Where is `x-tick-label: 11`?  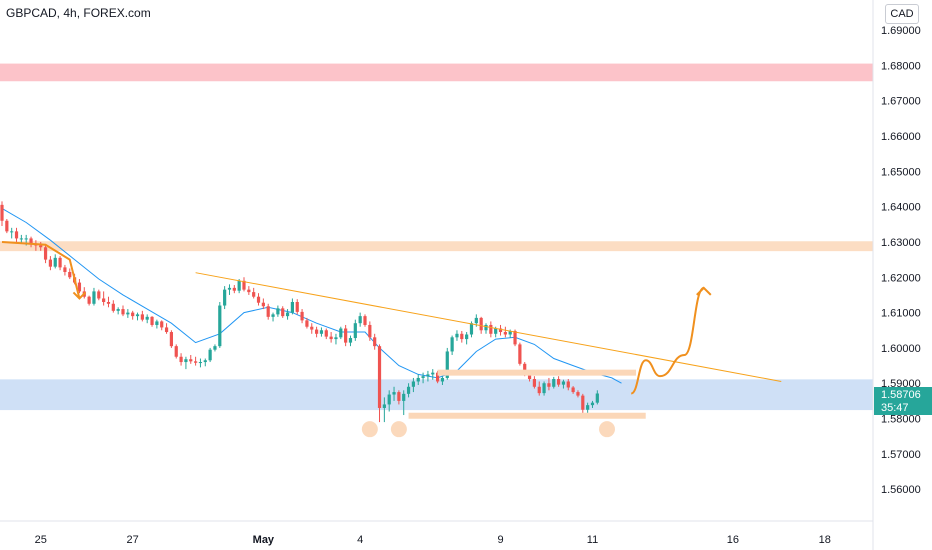
x-tick-label: 11 is located at coordinates (592, 540).